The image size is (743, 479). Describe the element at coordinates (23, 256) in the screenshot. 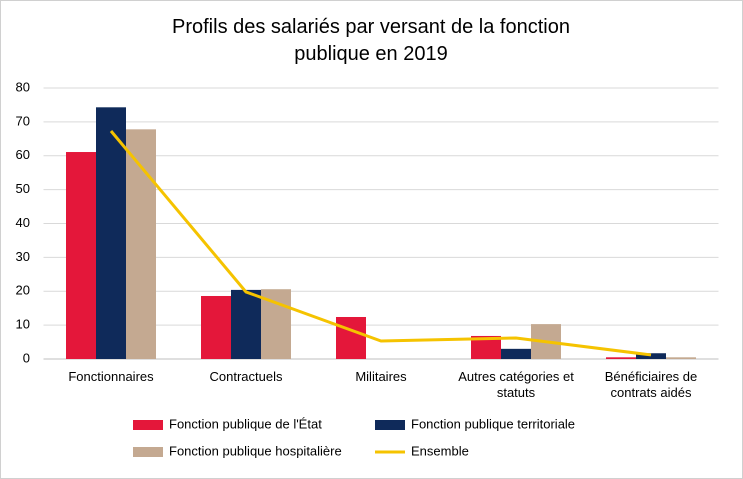

I see `y-tick-label: 30` at that location.